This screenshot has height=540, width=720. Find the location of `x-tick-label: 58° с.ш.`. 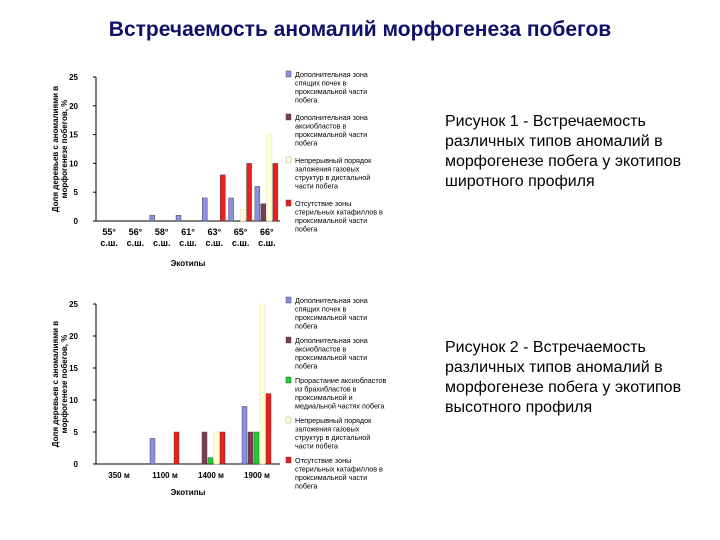

x-tick-label: 58° с.ш. is located at coordinates (162, 237).